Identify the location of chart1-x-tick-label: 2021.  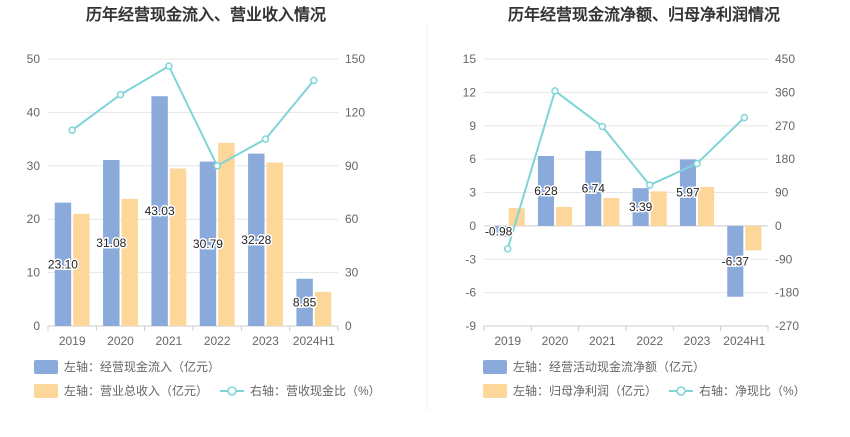
(168, 341).